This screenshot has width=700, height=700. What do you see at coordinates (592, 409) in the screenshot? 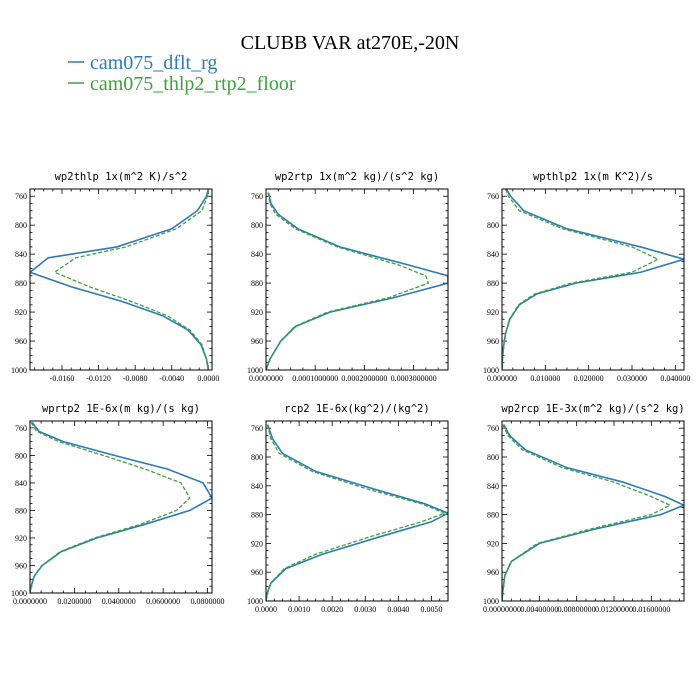
I see `panel-title: wp2rcp 1E-3x(m^2 kg)/(s^2 kg)` at bounding box center [592, 409].